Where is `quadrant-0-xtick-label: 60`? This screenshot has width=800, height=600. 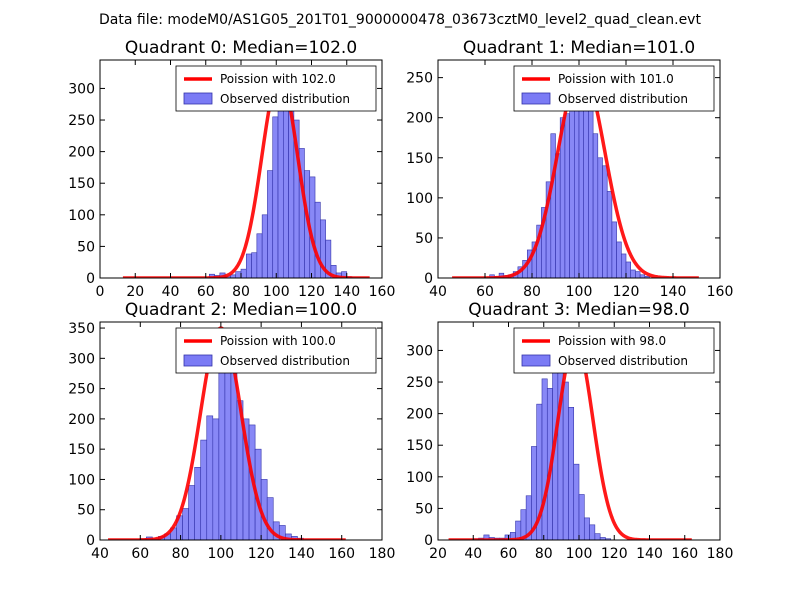
quadrant-0-xtick-label: 60 is located at coordinates (206, 292).